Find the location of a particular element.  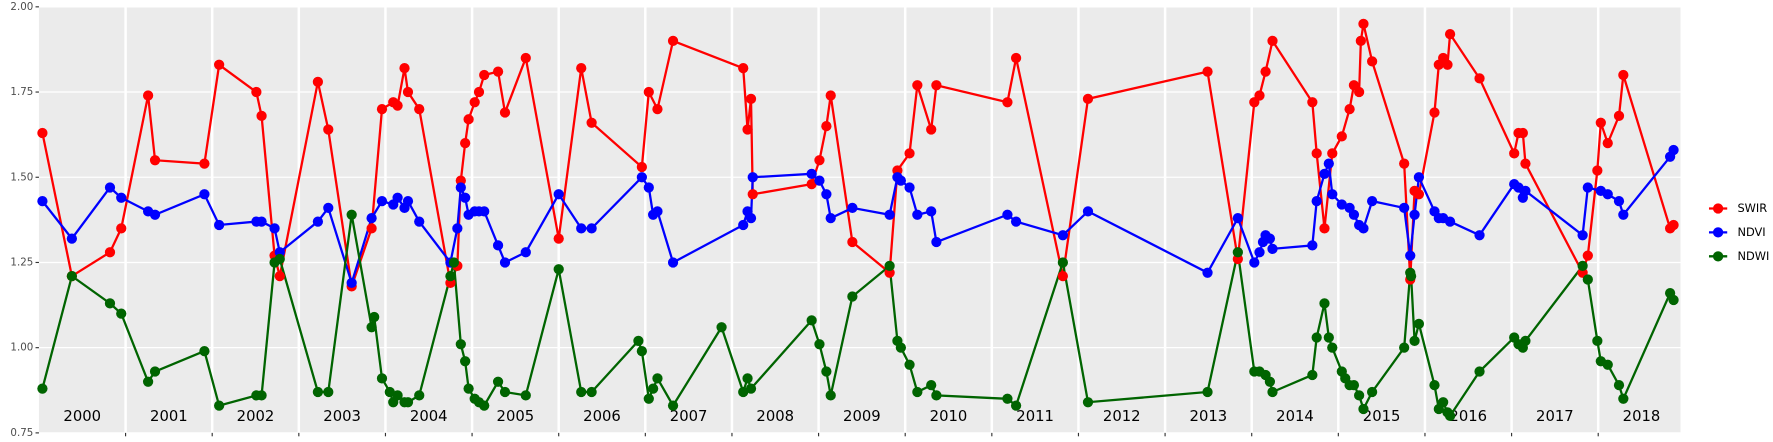

year-label: 2006 is located at coordinates (602, 416).